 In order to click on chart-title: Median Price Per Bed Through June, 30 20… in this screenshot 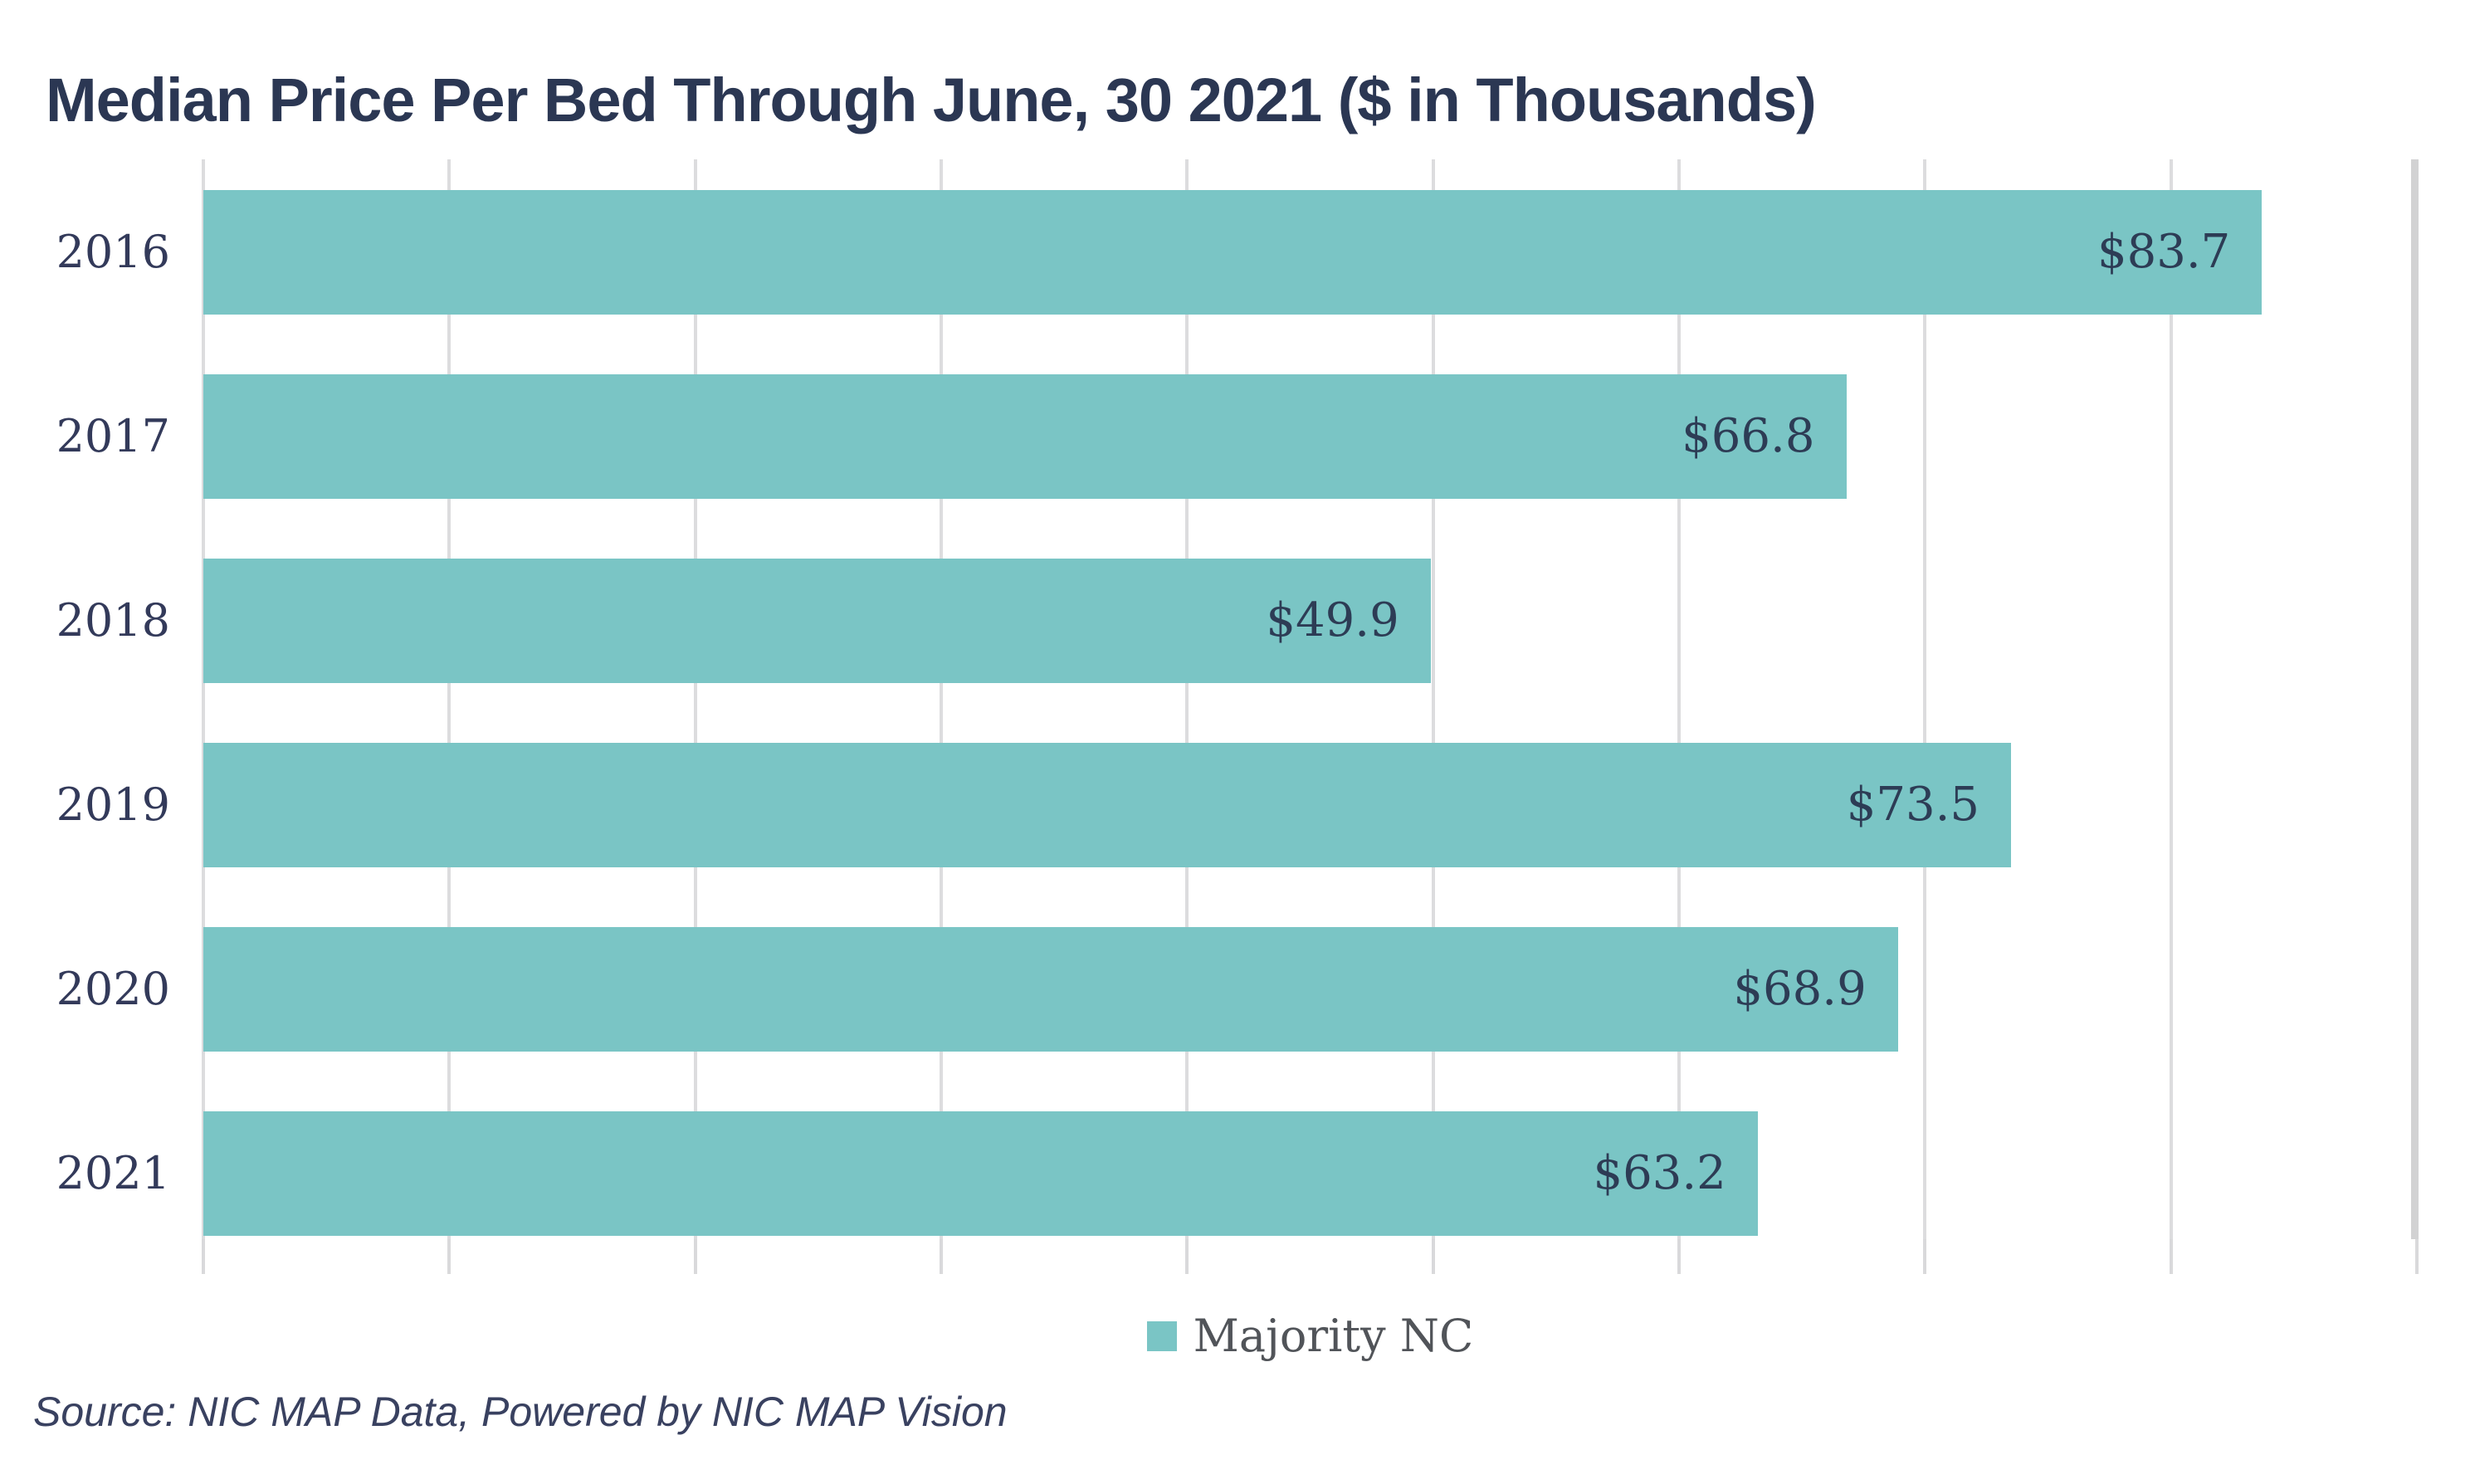, I will do `click(931, 100)`.